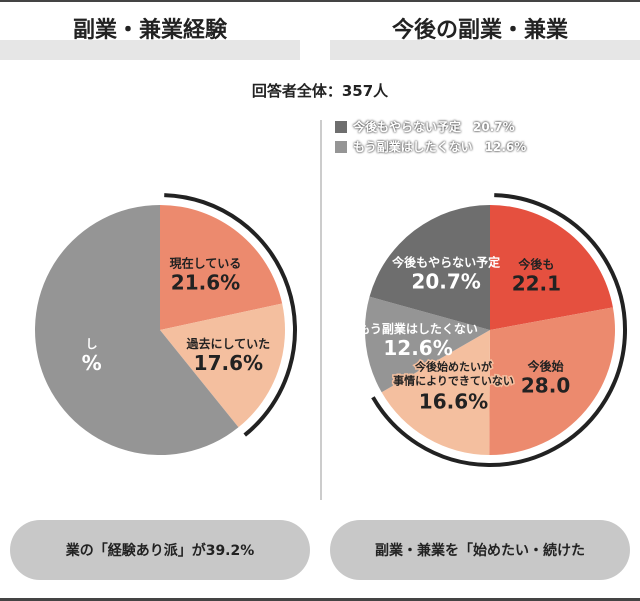  I want to click on right-title-bar, so click(485, 50).